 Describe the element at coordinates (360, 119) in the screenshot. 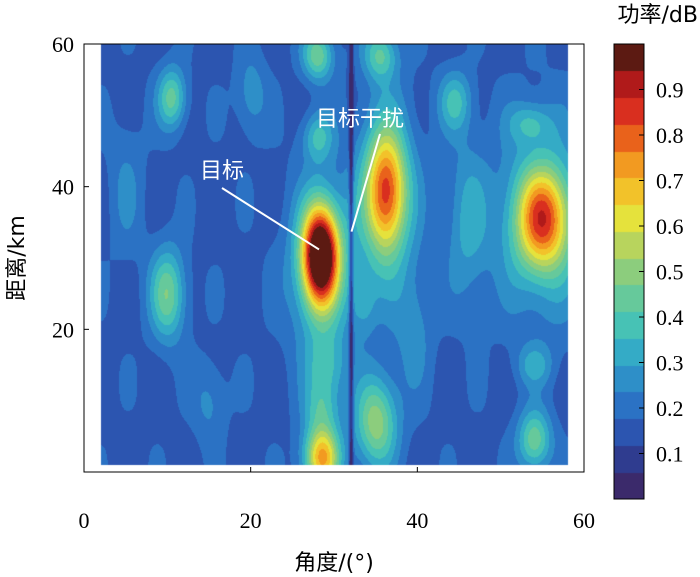

I see `interference-annotation: 目标干扰` at that location.